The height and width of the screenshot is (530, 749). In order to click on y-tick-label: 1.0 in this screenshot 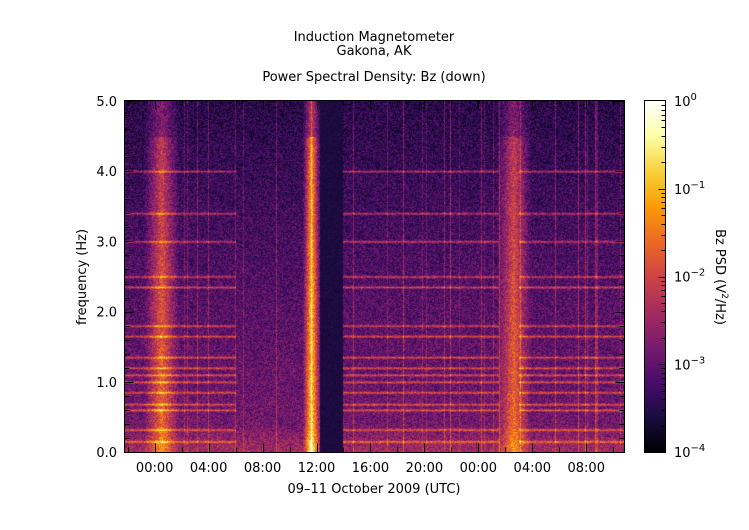, I will do `click(106, 383)`.